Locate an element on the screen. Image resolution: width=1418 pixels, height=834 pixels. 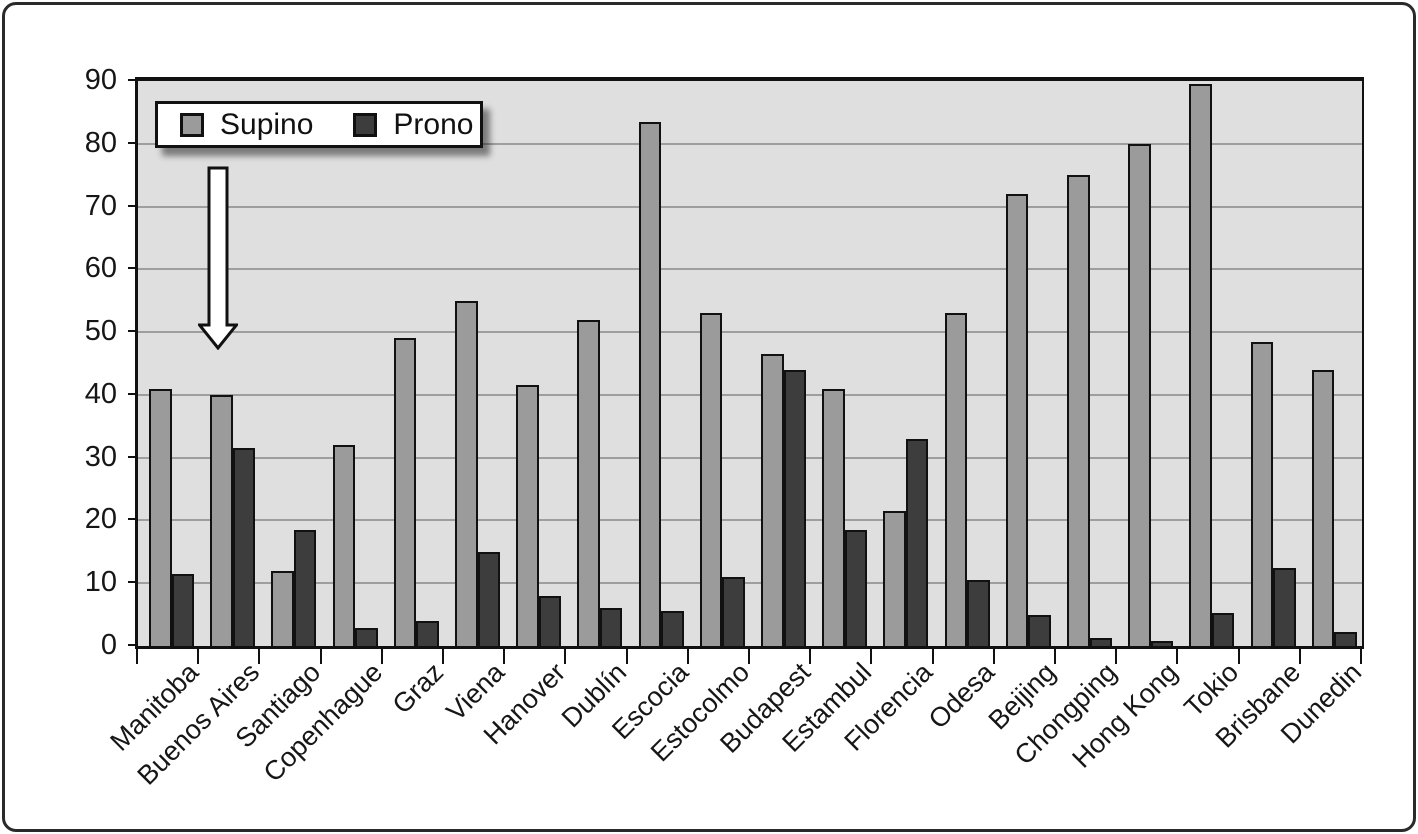
bar-prono-santiago is located at coordinates (305, 587).